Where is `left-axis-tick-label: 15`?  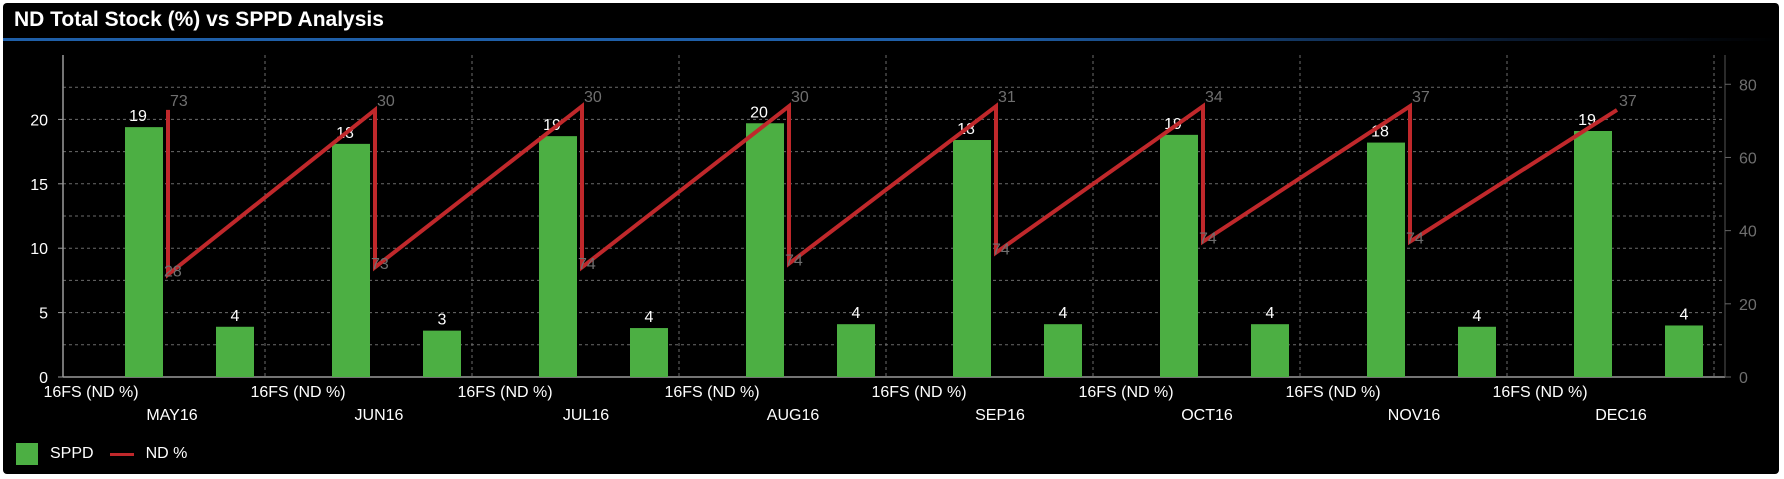
left-axis-tick-label: 15 is located at coordinates (39, 185).